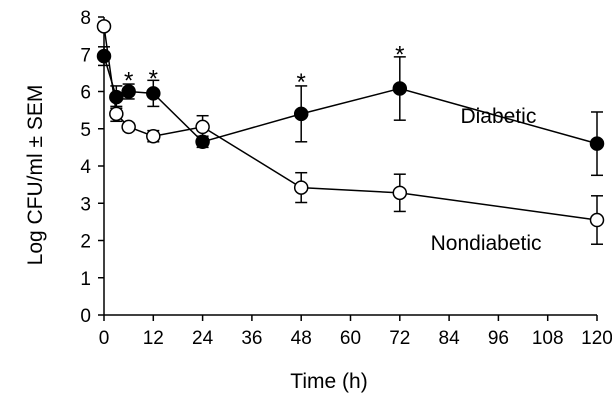 The width and height of the screenshot is (612, 398). What do you see at coordinates (399, 338) in the screenshot?
I see `x-tick-label: 72` at bounding box center [399, 338].